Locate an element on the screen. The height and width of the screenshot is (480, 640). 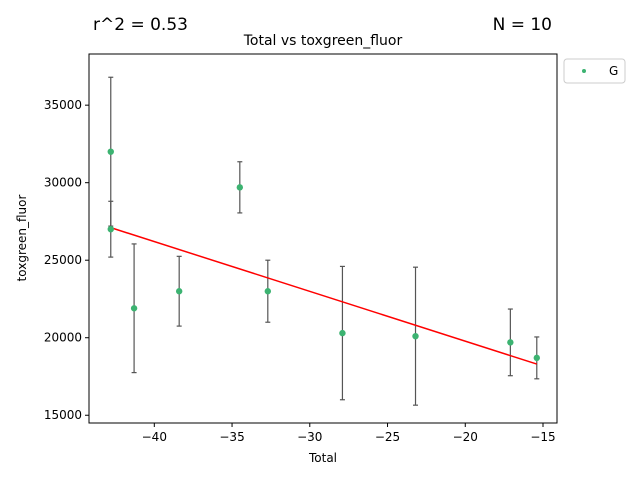
legend-marker is located at coordinates (584, 71).